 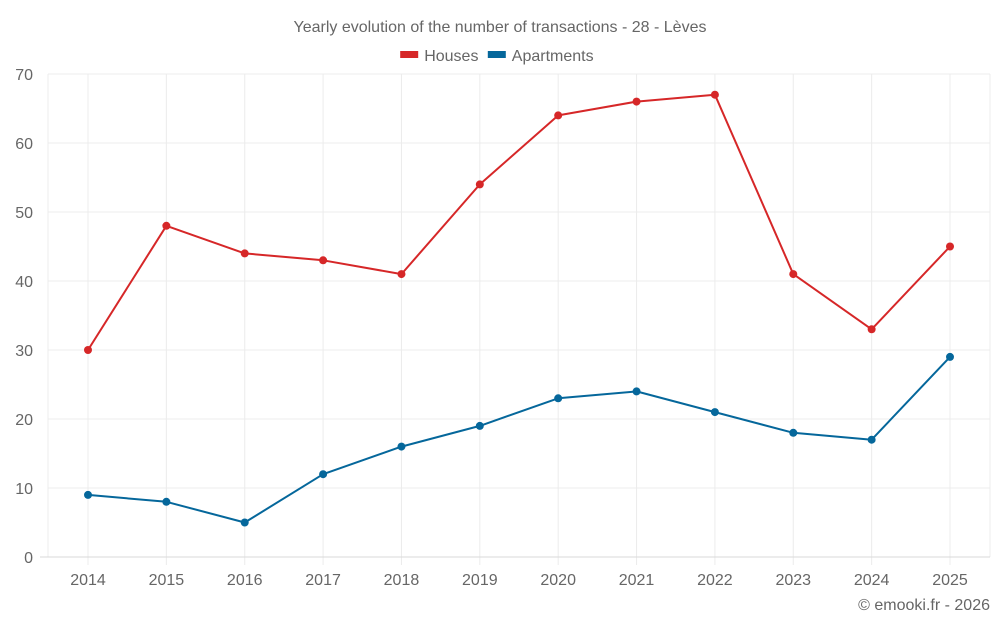 I want to click on x-tick-label: 2023, so click(x=793, y=580).